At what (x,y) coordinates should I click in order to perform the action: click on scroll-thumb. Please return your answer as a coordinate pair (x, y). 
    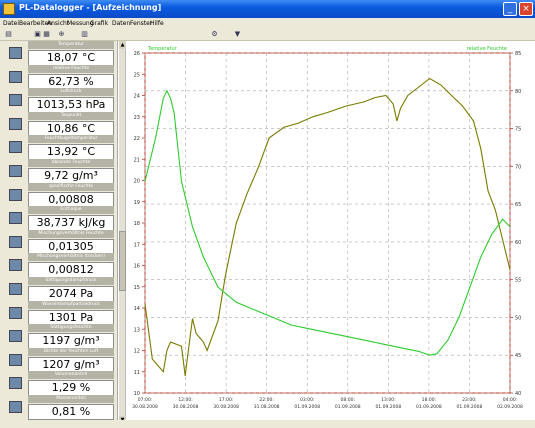
    Looking at the image, I should click on (122, 261).